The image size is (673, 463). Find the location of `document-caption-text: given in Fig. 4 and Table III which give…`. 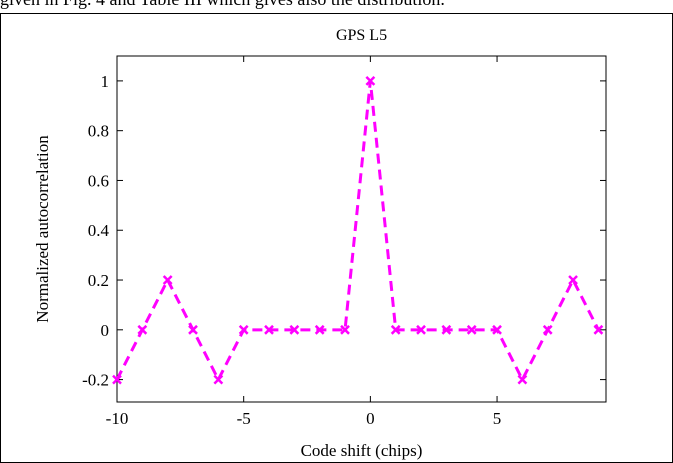

document-caption-text: given in Fig. 4 and Table III which give… is located at coordinates (336, 4).